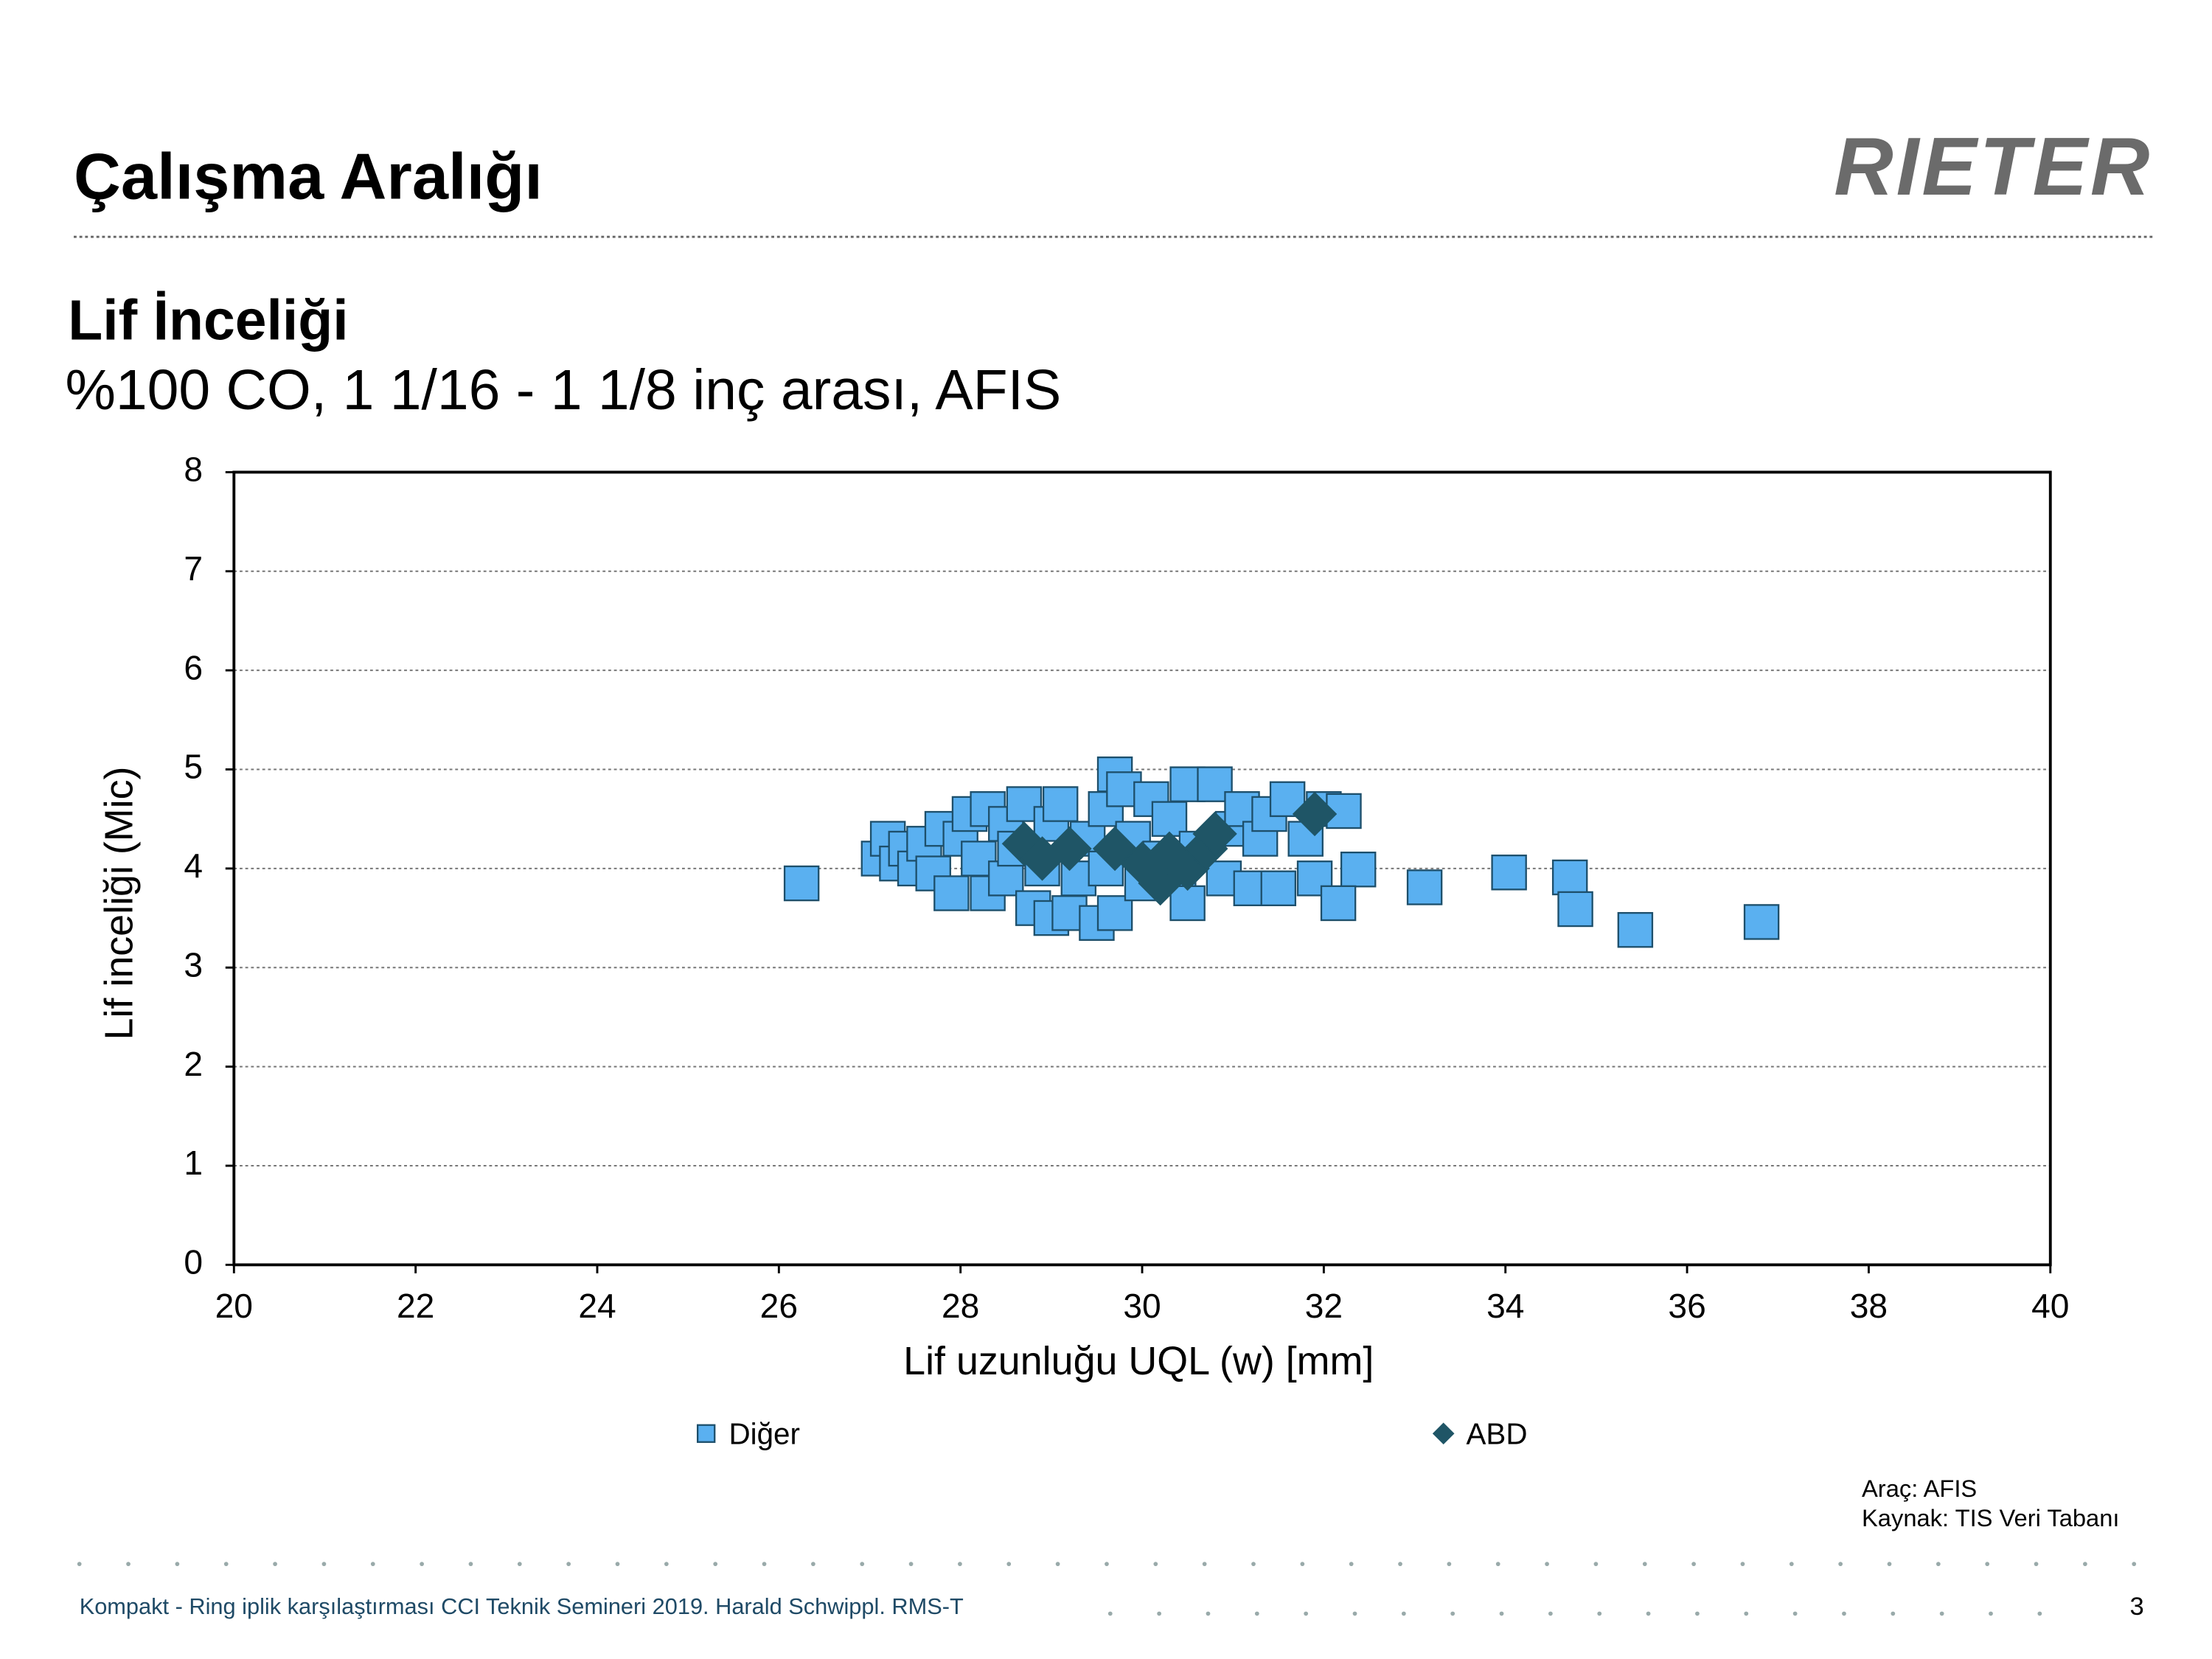 The height and width of the screenshot is (1659, 2212). What do you see at coordinates (308, 176) in the screenshot?
I see `slide-heading: Çalışma Aralığı` at bounding box center [308, 176].